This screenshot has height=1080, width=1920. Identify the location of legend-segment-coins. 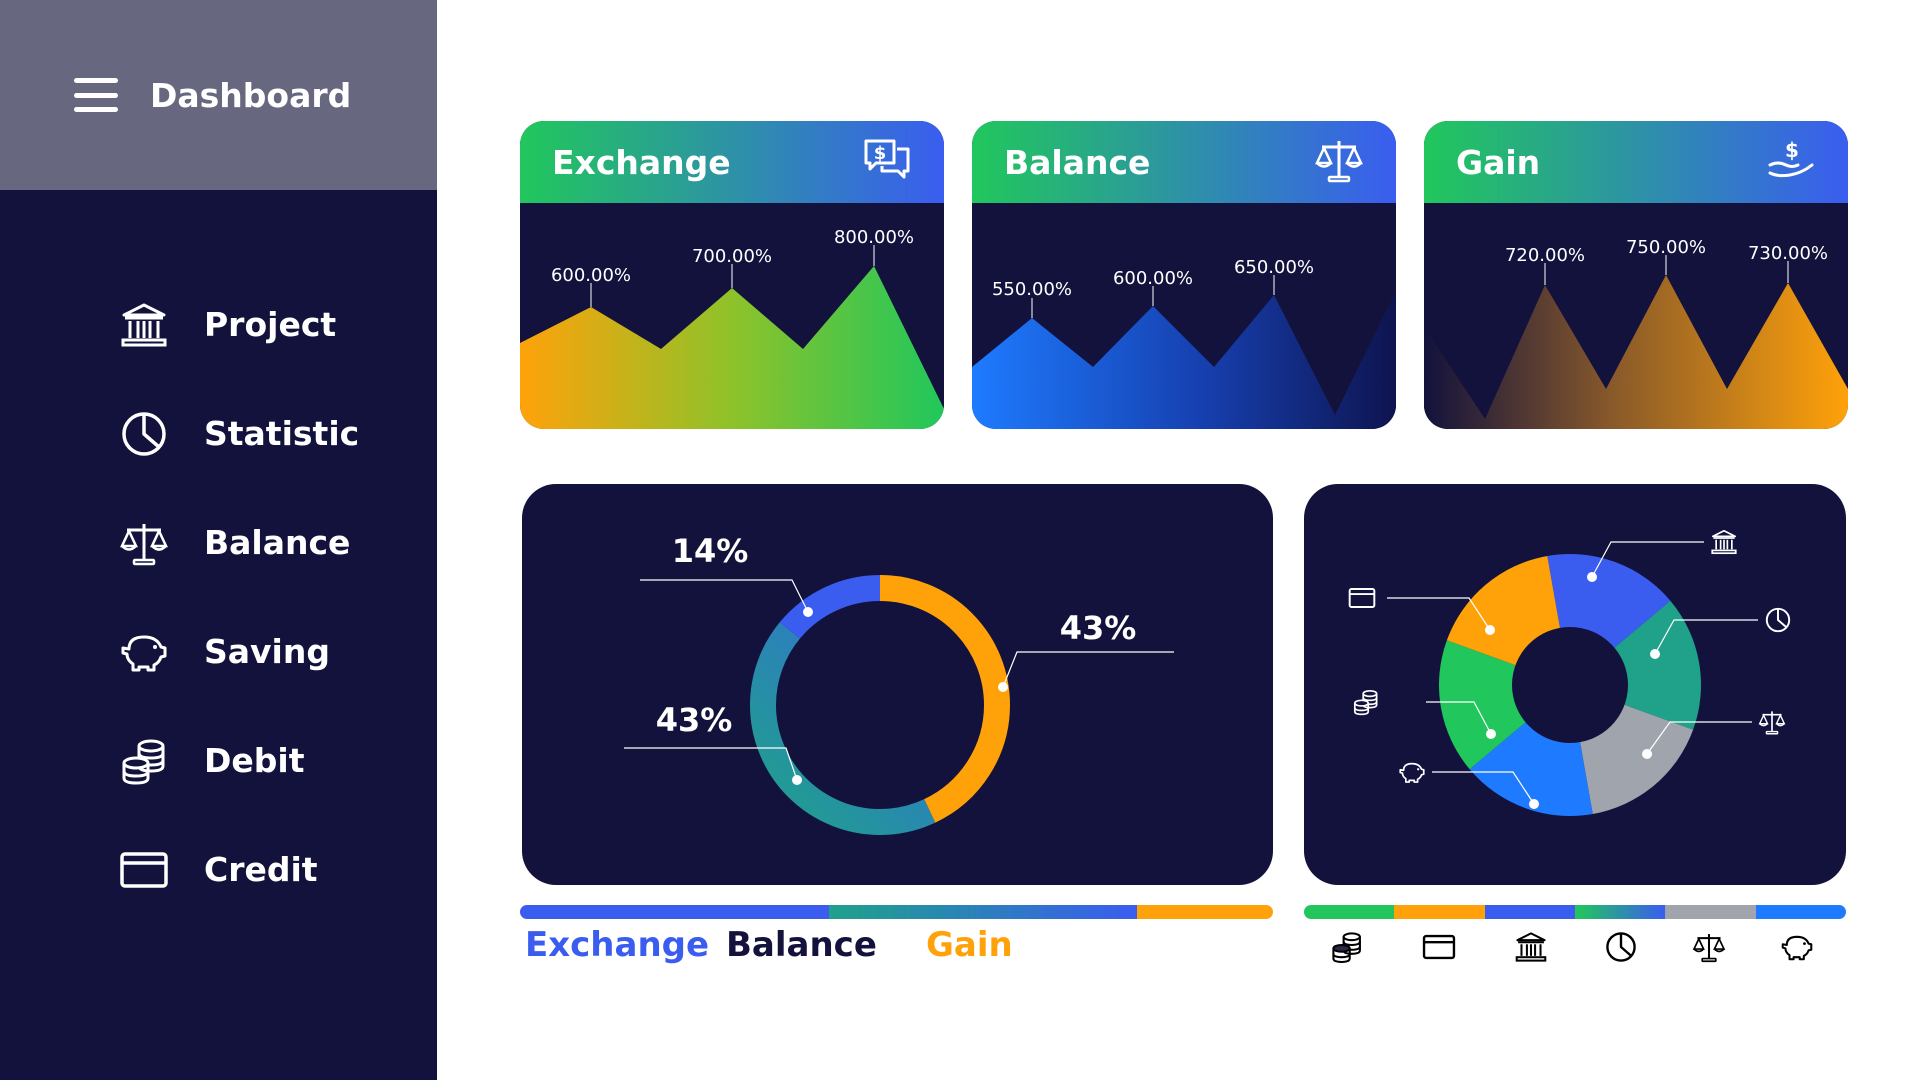
(1349, 912).